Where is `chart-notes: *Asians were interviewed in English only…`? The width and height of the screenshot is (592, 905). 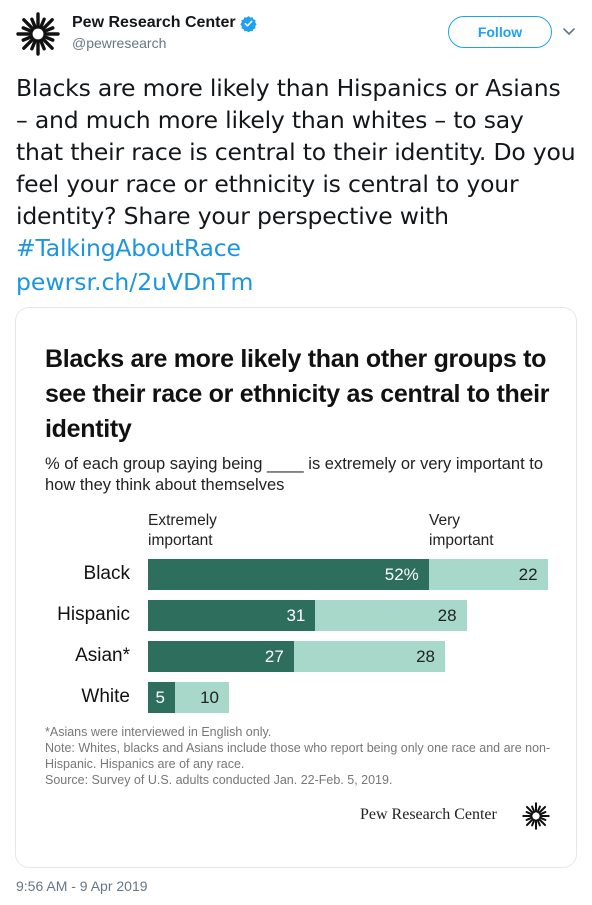 chart-notes: *Asians were interviewed in English only… is located at coordinates (305, 756).